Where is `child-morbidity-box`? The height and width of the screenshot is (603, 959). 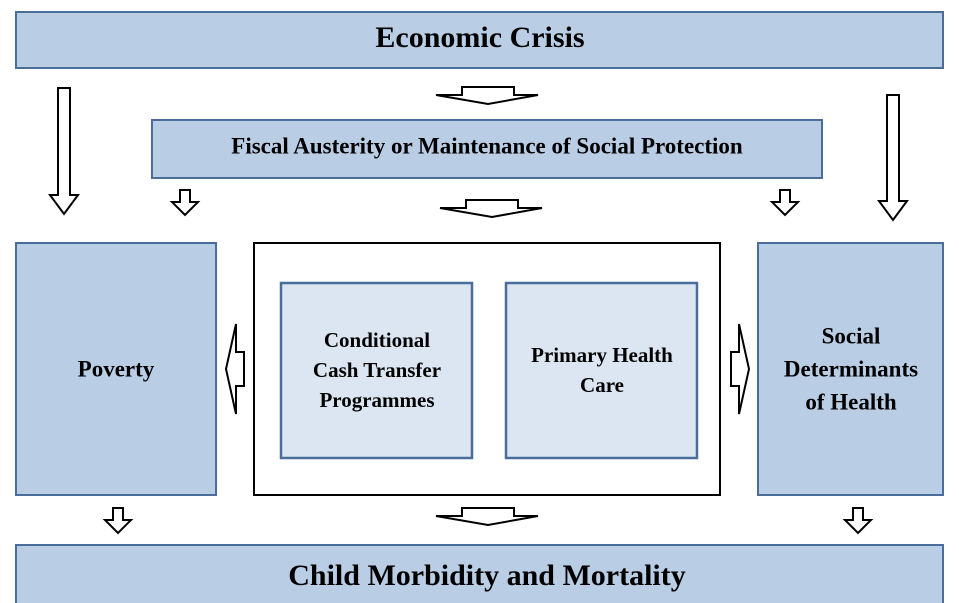
child-morbidity-box is located at coordinates (479, 573).